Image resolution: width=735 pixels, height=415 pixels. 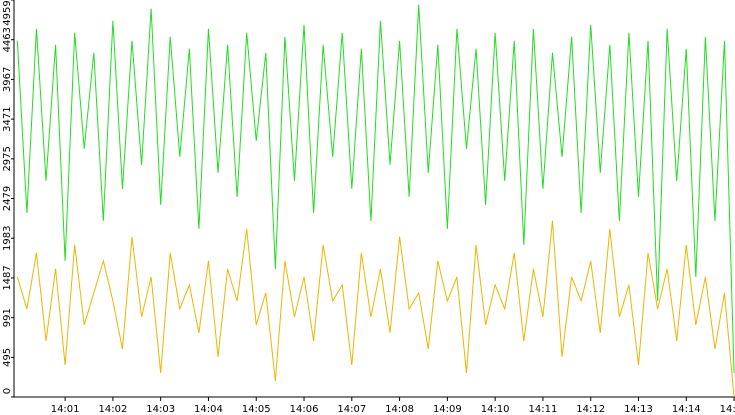 What do you see at coordinates (112, 409) in the screenshot?
I see `x-tick-label: 14:02` at bounding box center [112, 409].